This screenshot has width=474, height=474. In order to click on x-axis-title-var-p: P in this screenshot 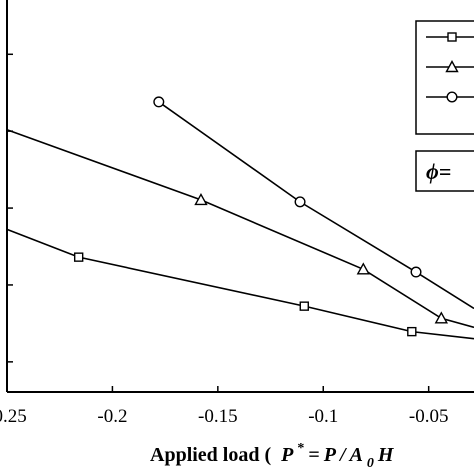, I will do `click(287, 455)`.